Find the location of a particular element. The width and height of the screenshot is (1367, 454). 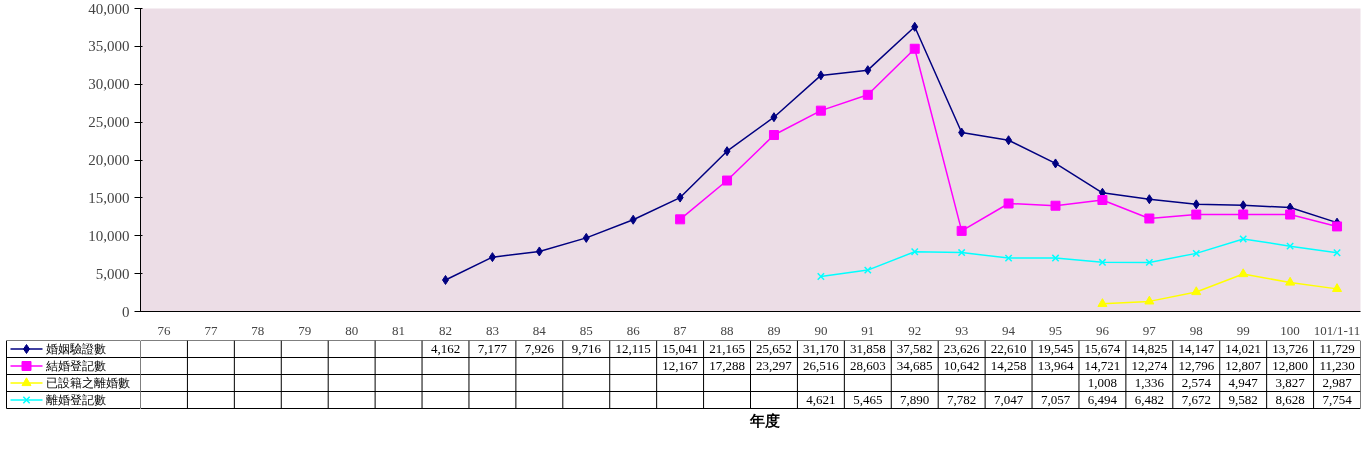

data-label: 11,729 is located at coordinates (1337, 348).